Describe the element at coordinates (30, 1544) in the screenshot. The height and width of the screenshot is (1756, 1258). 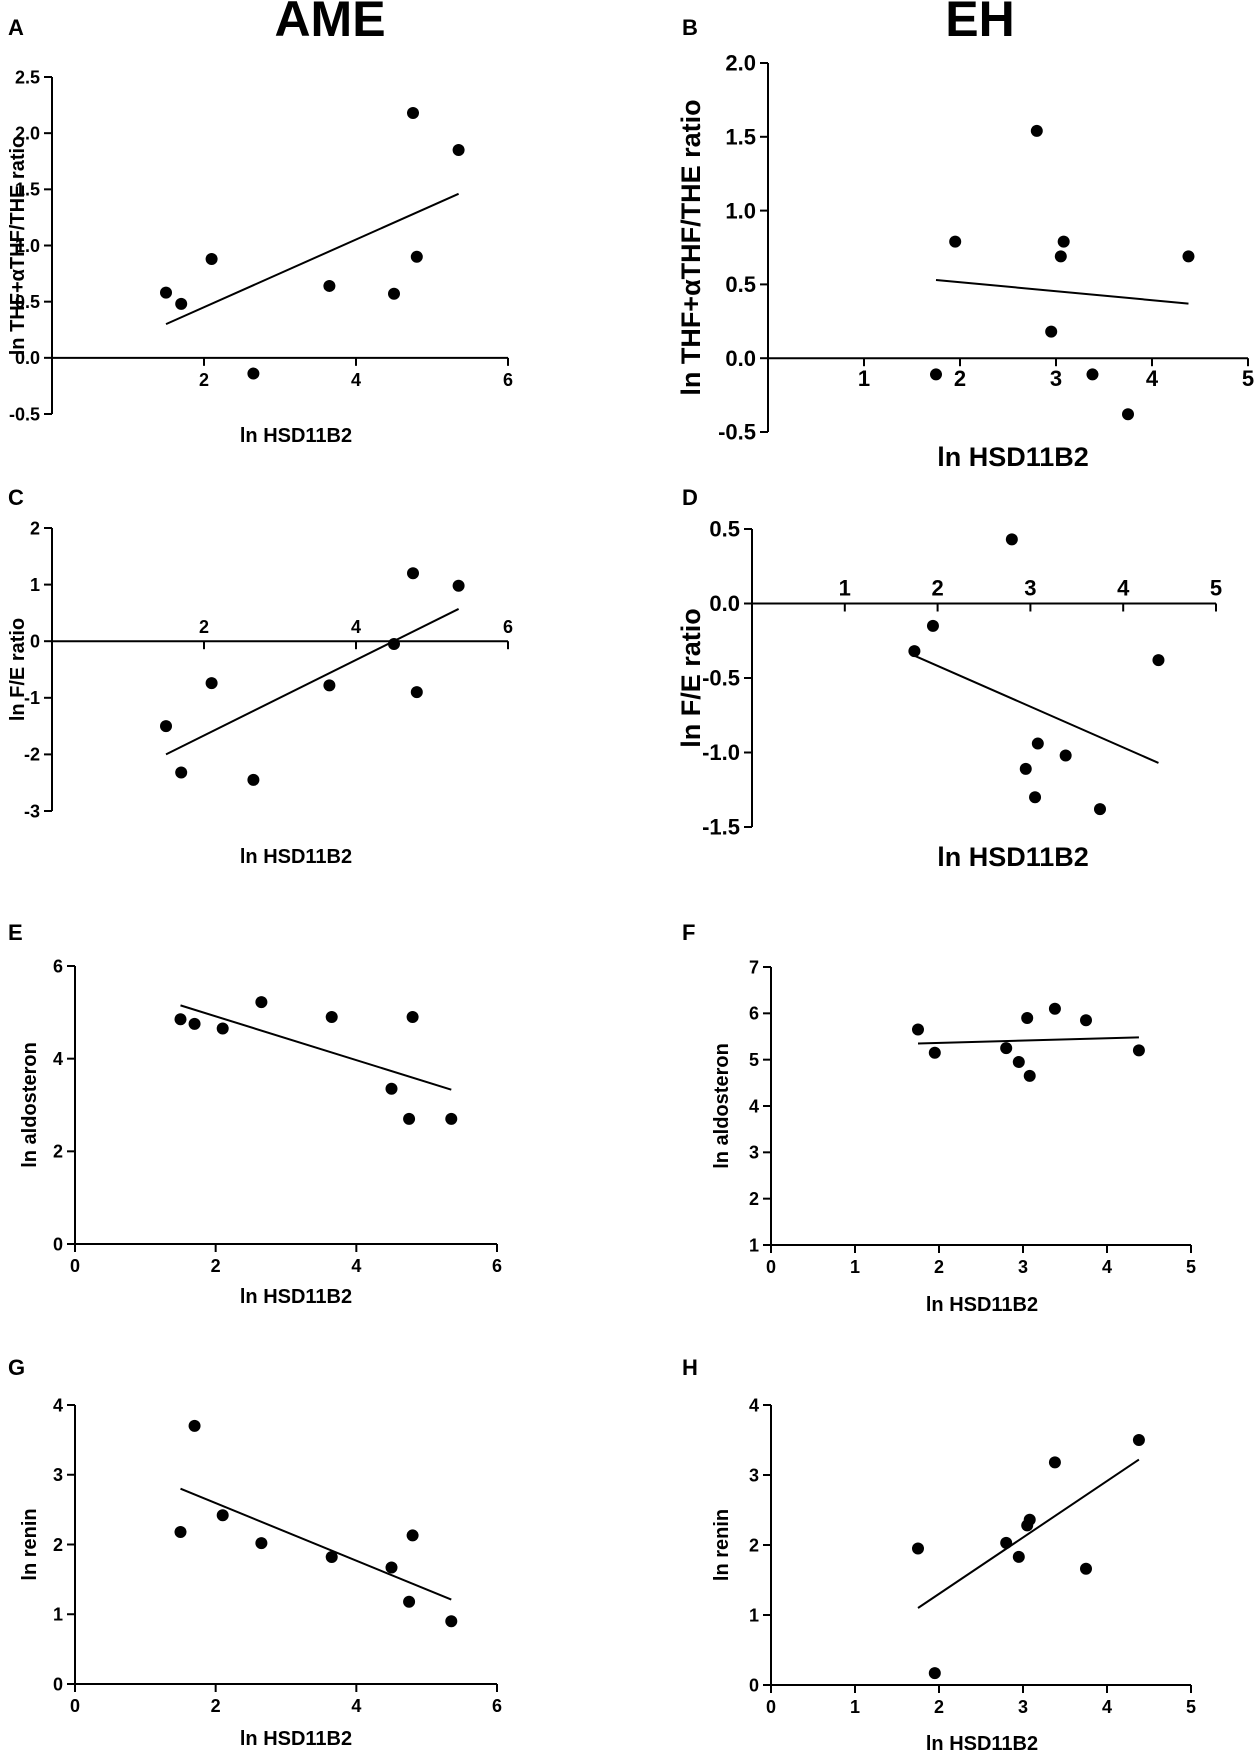
I see `y-axis-label: ln renin` at that location.